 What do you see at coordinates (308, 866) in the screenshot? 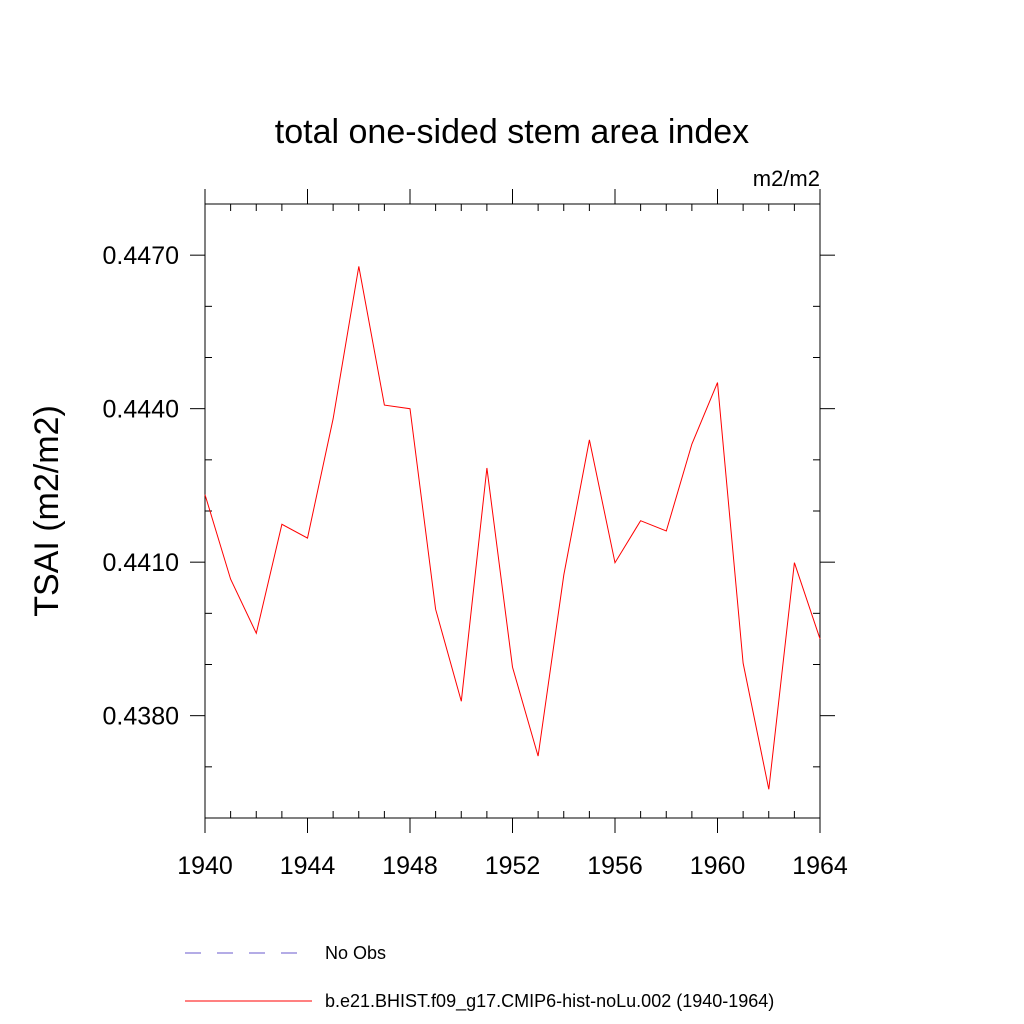
I see `x-tick-label: 1944` at bounding box center [308, 866].